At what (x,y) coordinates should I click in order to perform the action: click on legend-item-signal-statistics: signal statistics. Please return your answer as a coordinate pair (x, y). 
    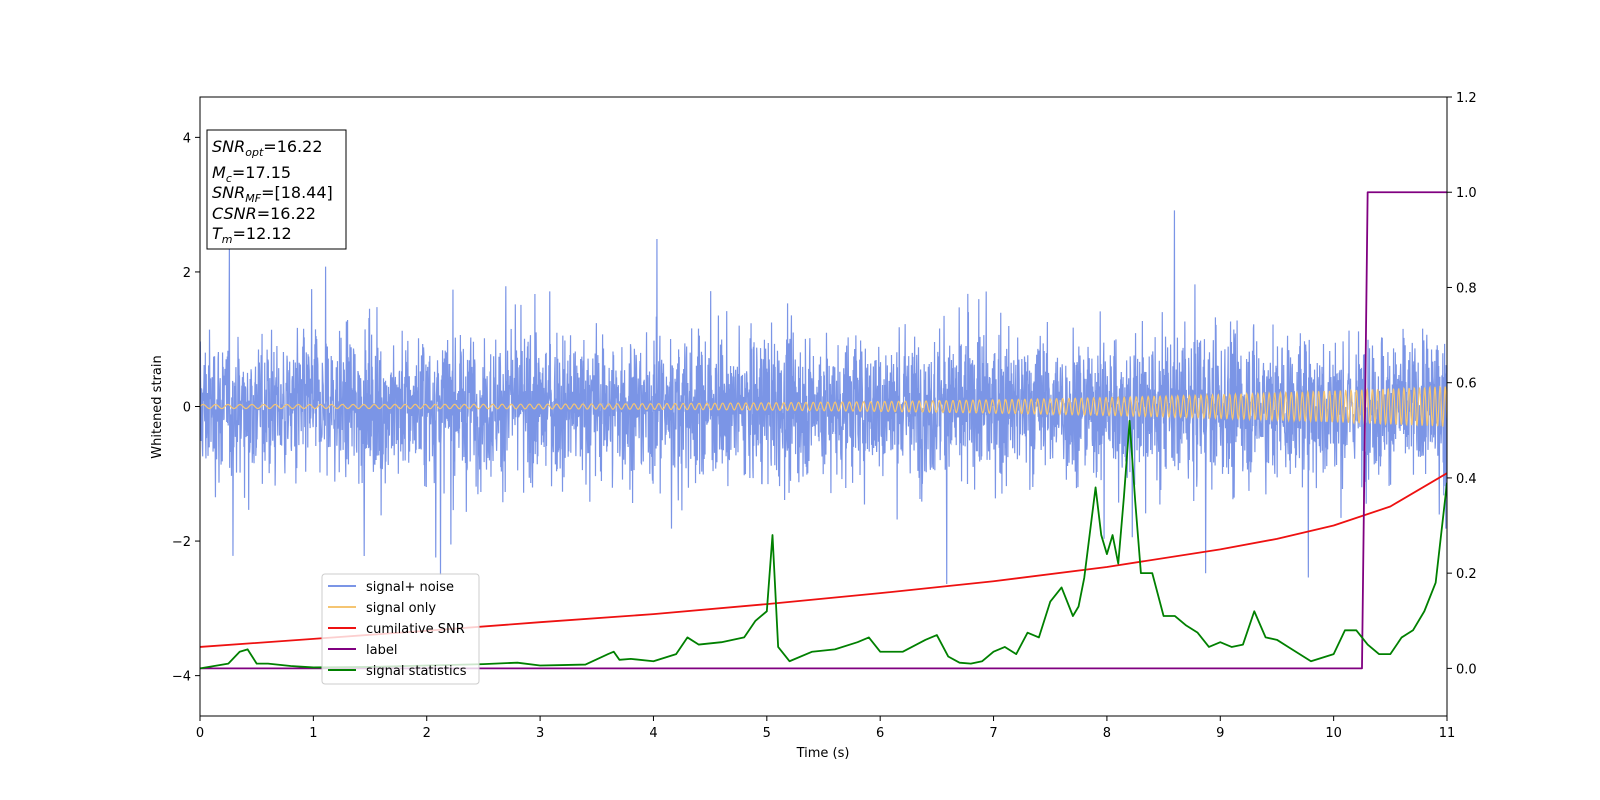
    Looking at the image, I should click on (397, 671).